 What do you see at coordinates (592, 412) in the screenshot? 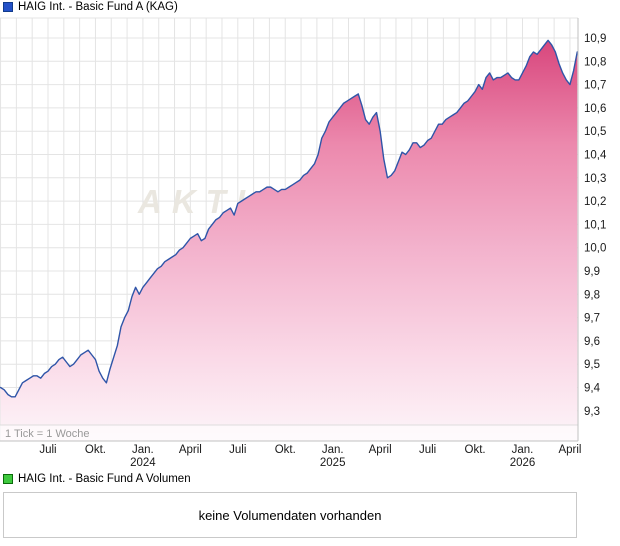
I see `y-axis-tick-label: 9,3` at bounding box center [592, 412].